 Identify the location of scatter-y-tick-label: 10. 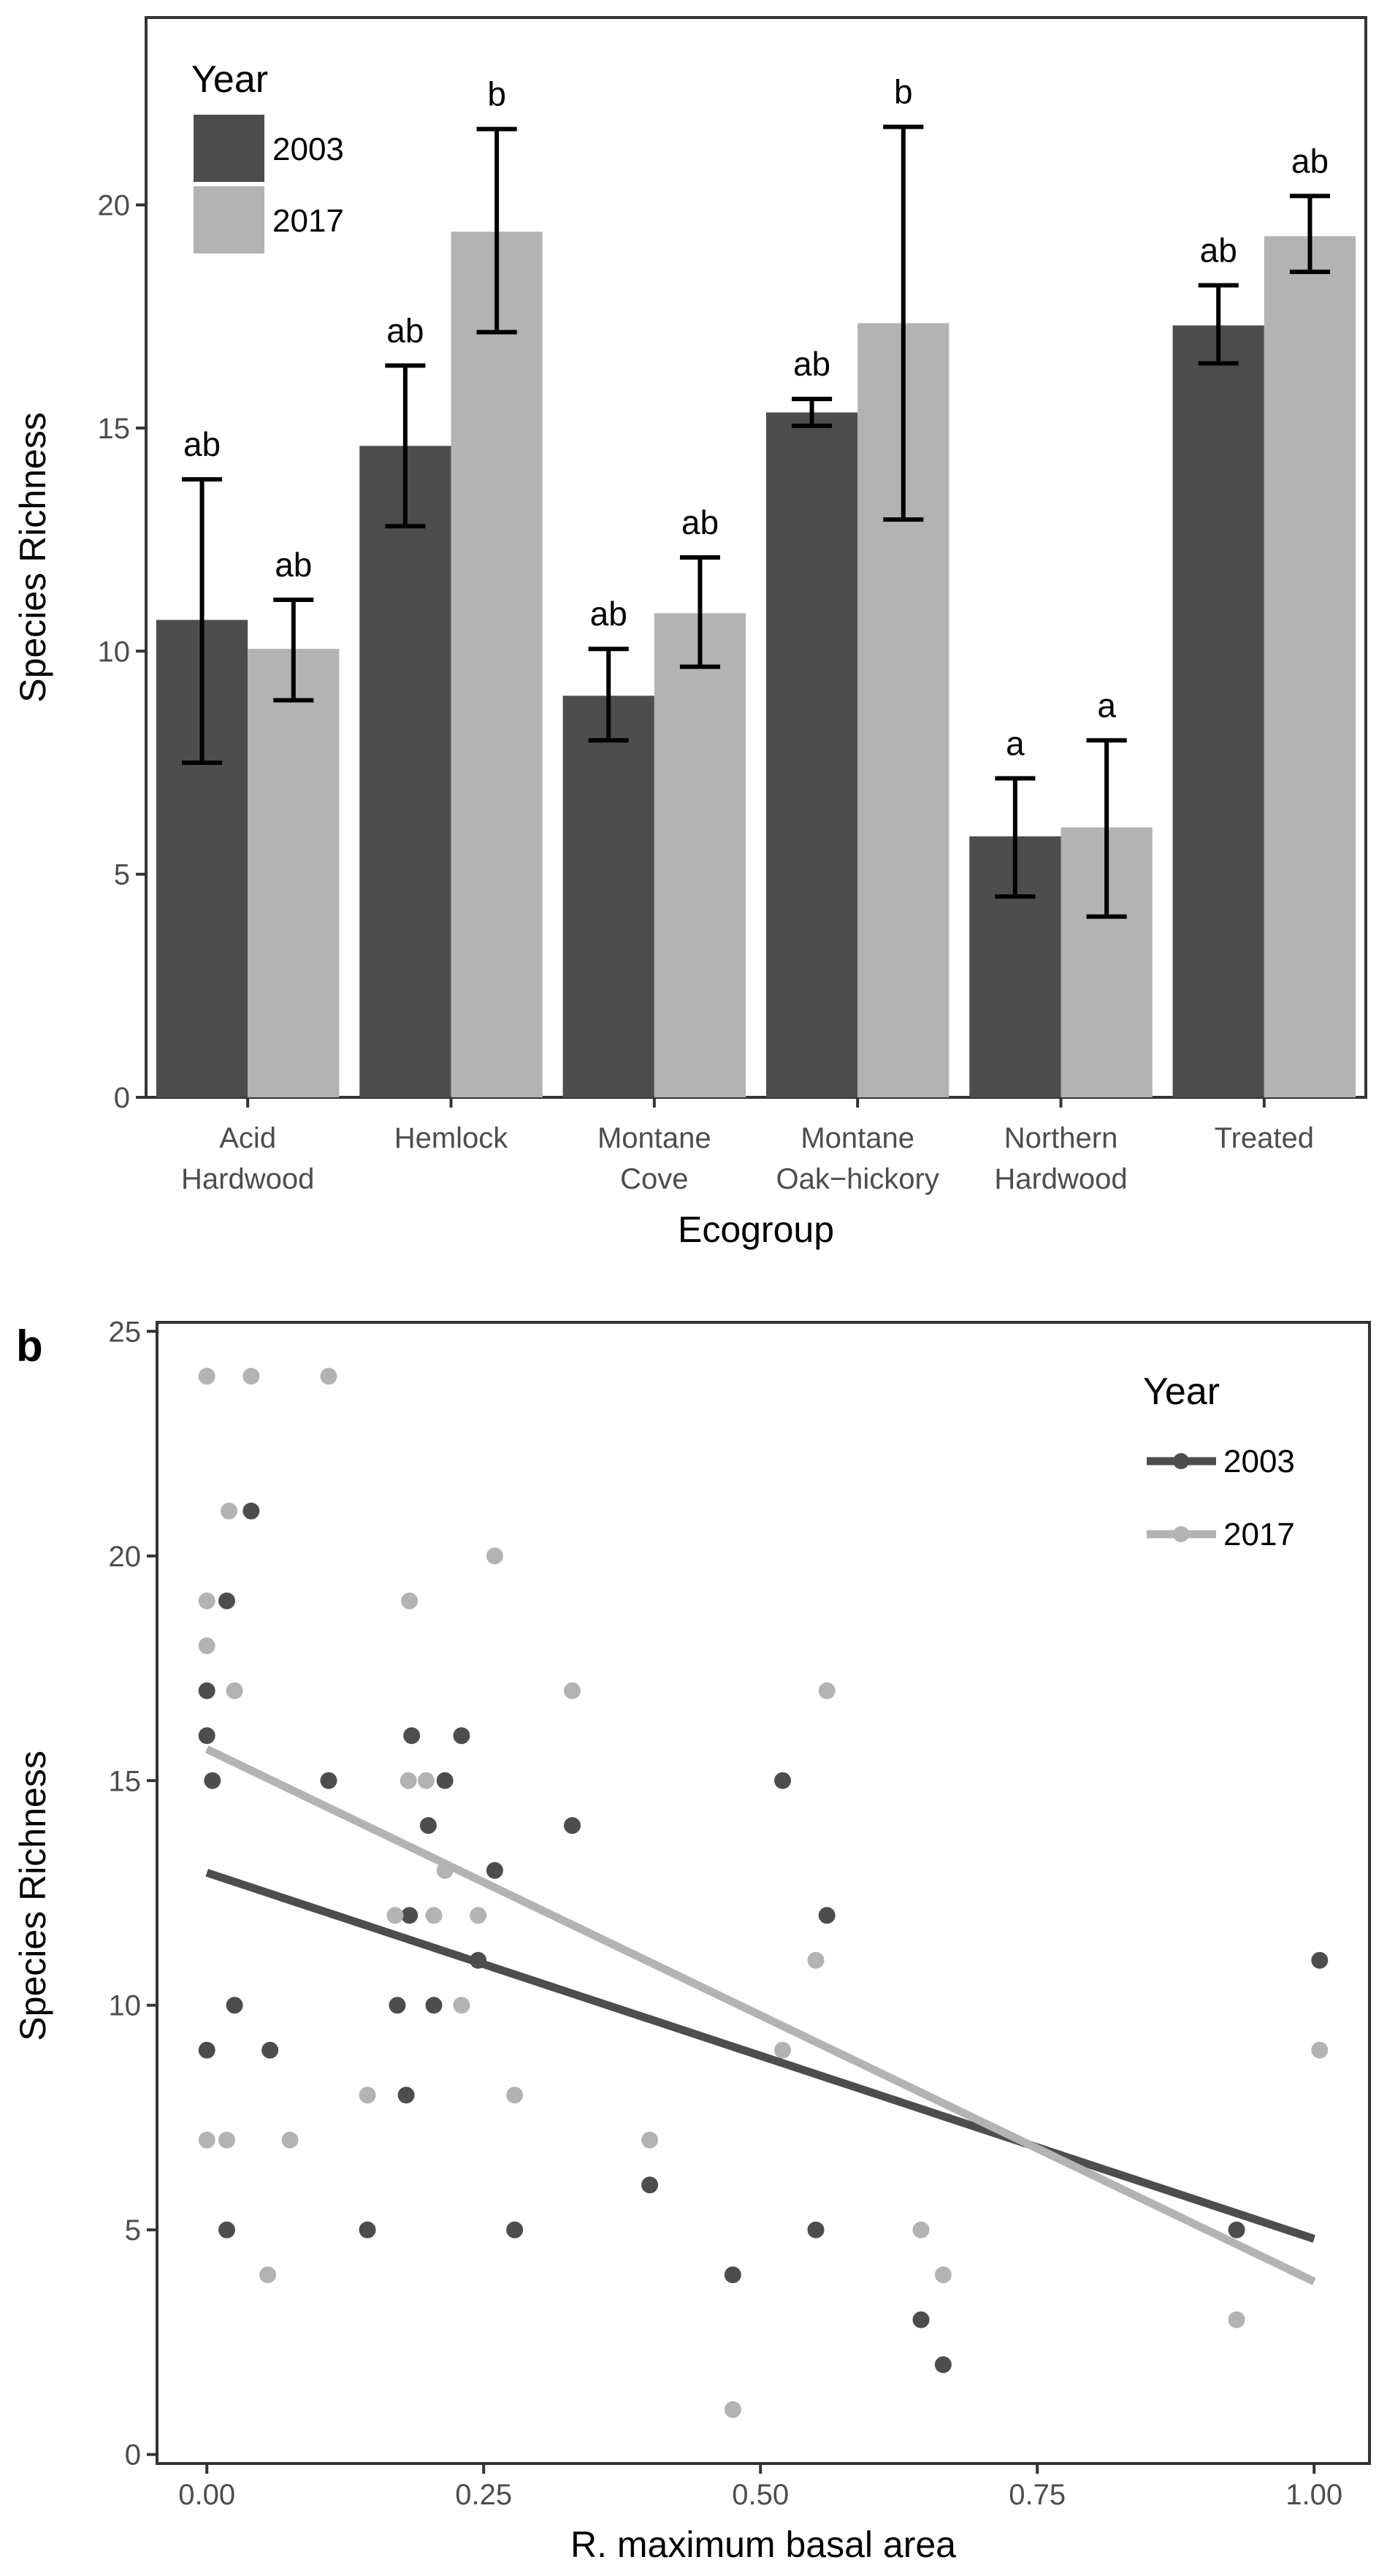
(125, 2006).